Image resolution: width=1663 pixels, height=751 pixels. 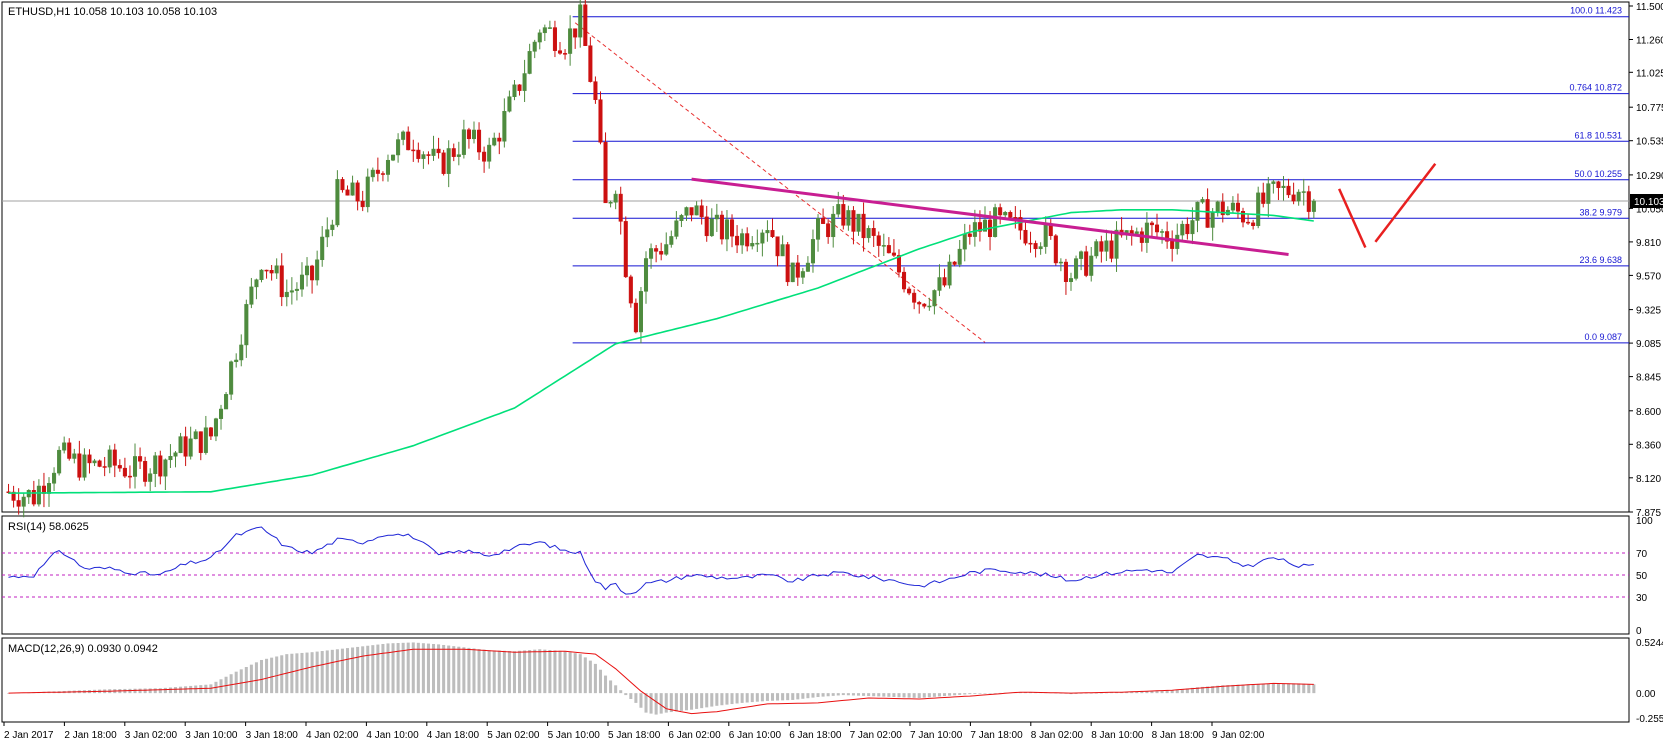 I want to click on time-tick-label: 8 Jan 18:00, so click(x=1178, y=735).